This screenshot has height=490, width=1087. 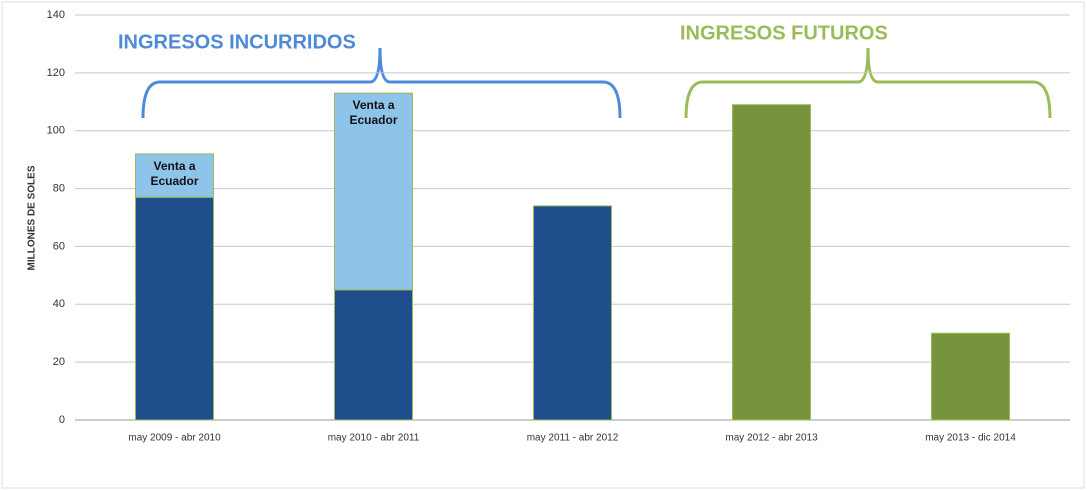 What do you see at coordinates (970, 438) in the screenshot?
I see `x-tick-label: may 2013 - dic 2014` at bounding box center [970, 438].